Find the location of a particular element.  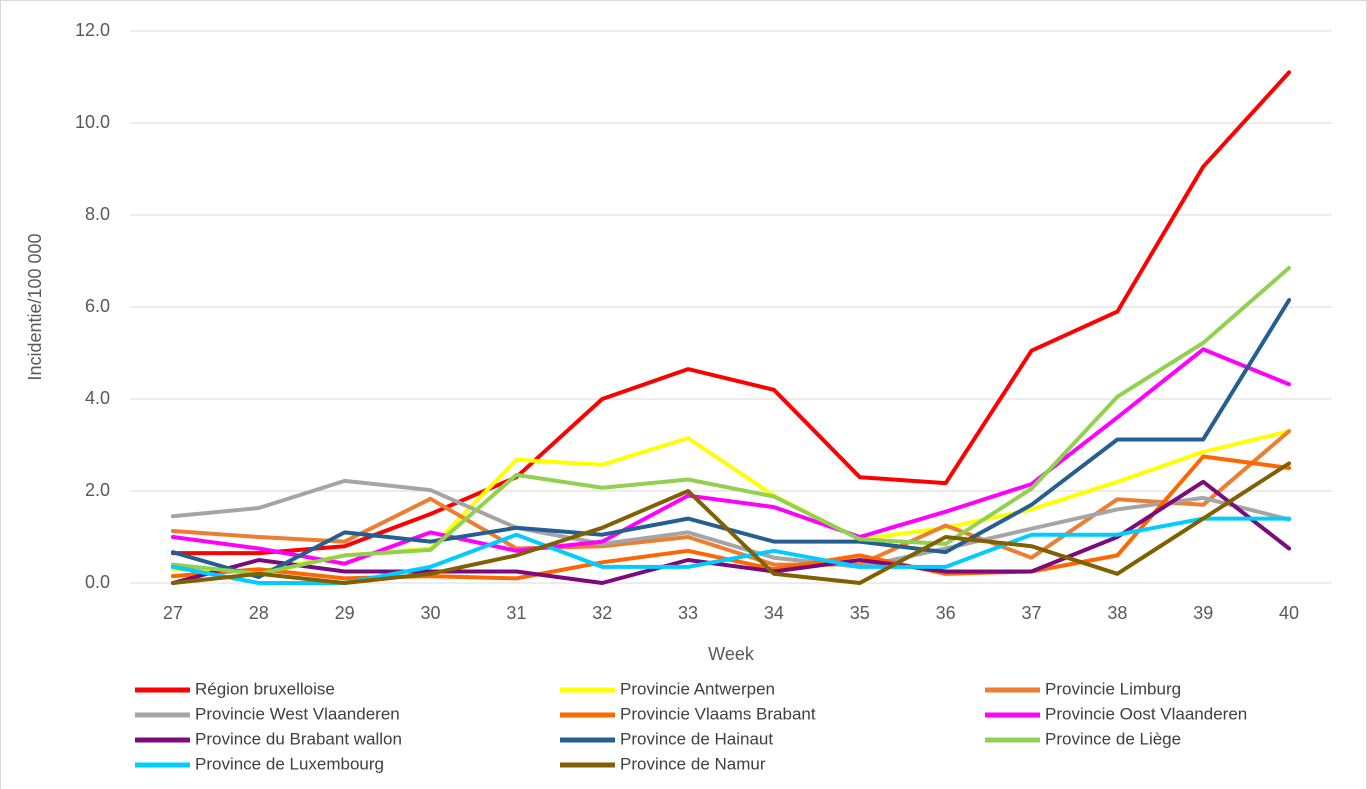

x-tick-label: 39 is located at coordinates (1203, 613).